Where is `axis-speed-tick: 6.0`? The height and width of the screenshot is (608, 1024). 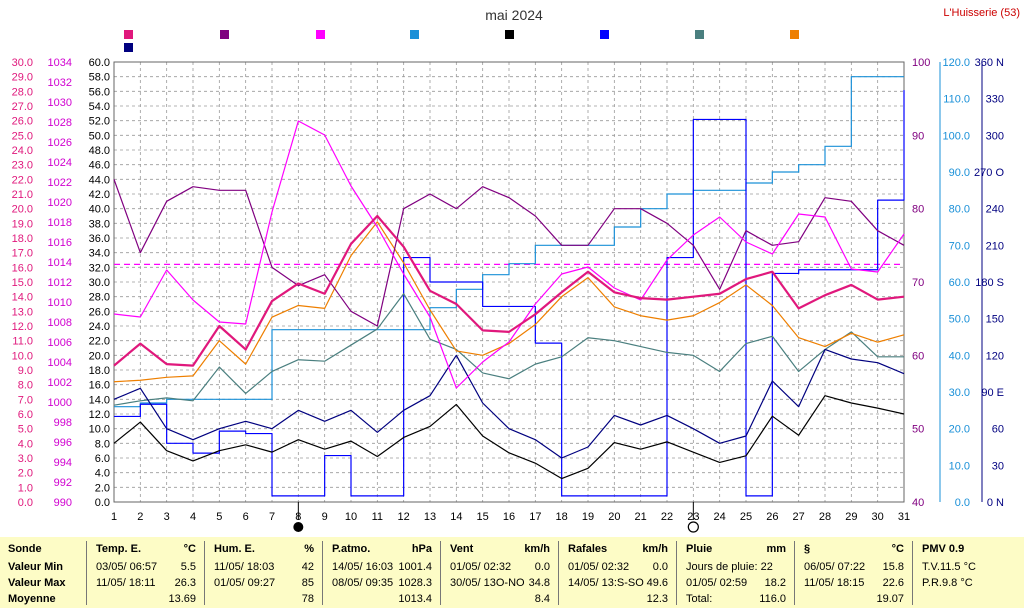 axis-speed-tick: 6.0 is located at coordinates (102, 459).